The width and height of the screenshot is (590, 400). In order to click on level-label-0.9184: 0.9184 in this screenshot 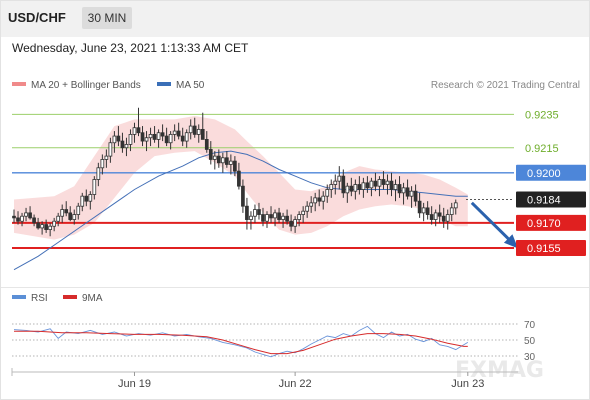, I will do `click(544, 201)`.